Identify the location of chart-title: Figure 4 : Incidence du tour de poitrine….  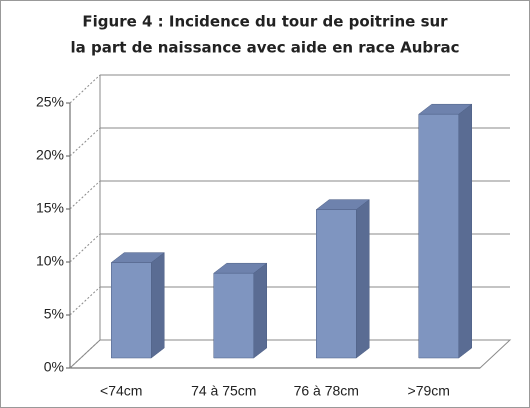
(265, 22).